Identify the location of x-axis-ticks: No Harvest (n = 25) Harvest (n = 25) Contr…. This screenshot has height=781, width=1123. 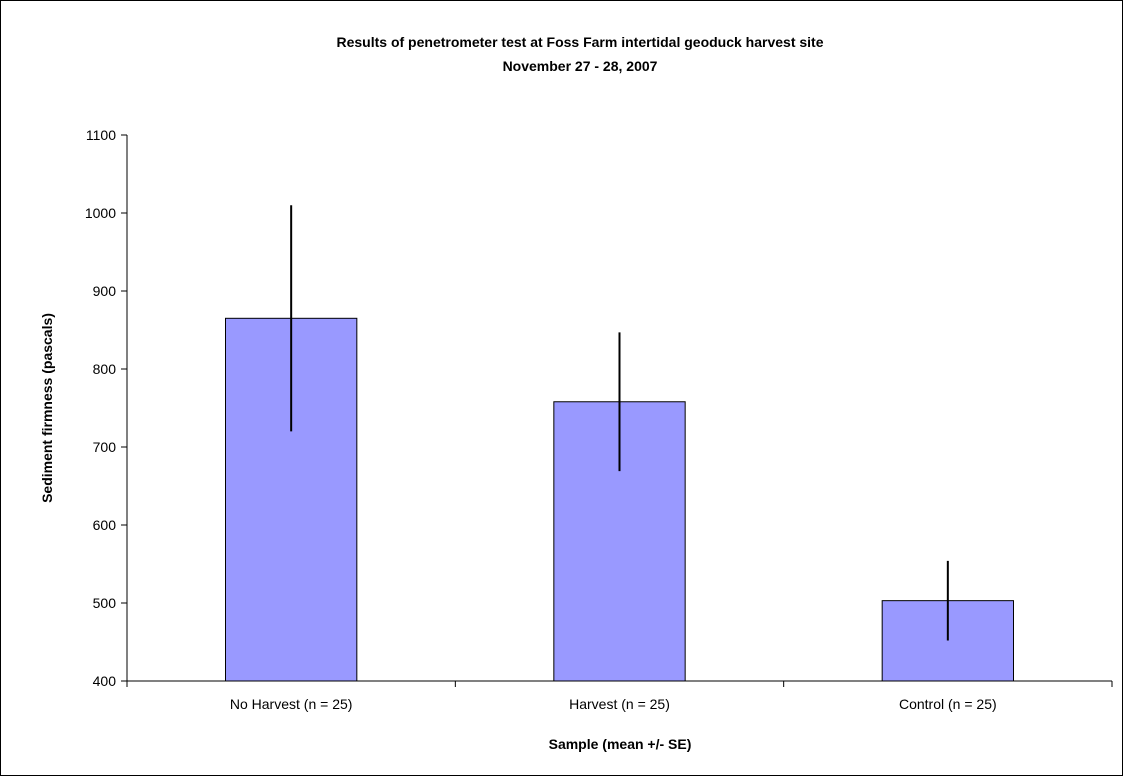
(619, 696).